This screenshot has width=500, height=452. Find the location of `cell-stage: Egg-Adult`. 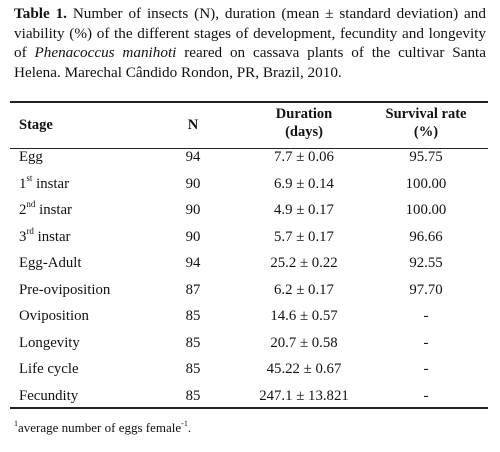

cell-stage: Egg-Adult is located at coordinates (50, 263).